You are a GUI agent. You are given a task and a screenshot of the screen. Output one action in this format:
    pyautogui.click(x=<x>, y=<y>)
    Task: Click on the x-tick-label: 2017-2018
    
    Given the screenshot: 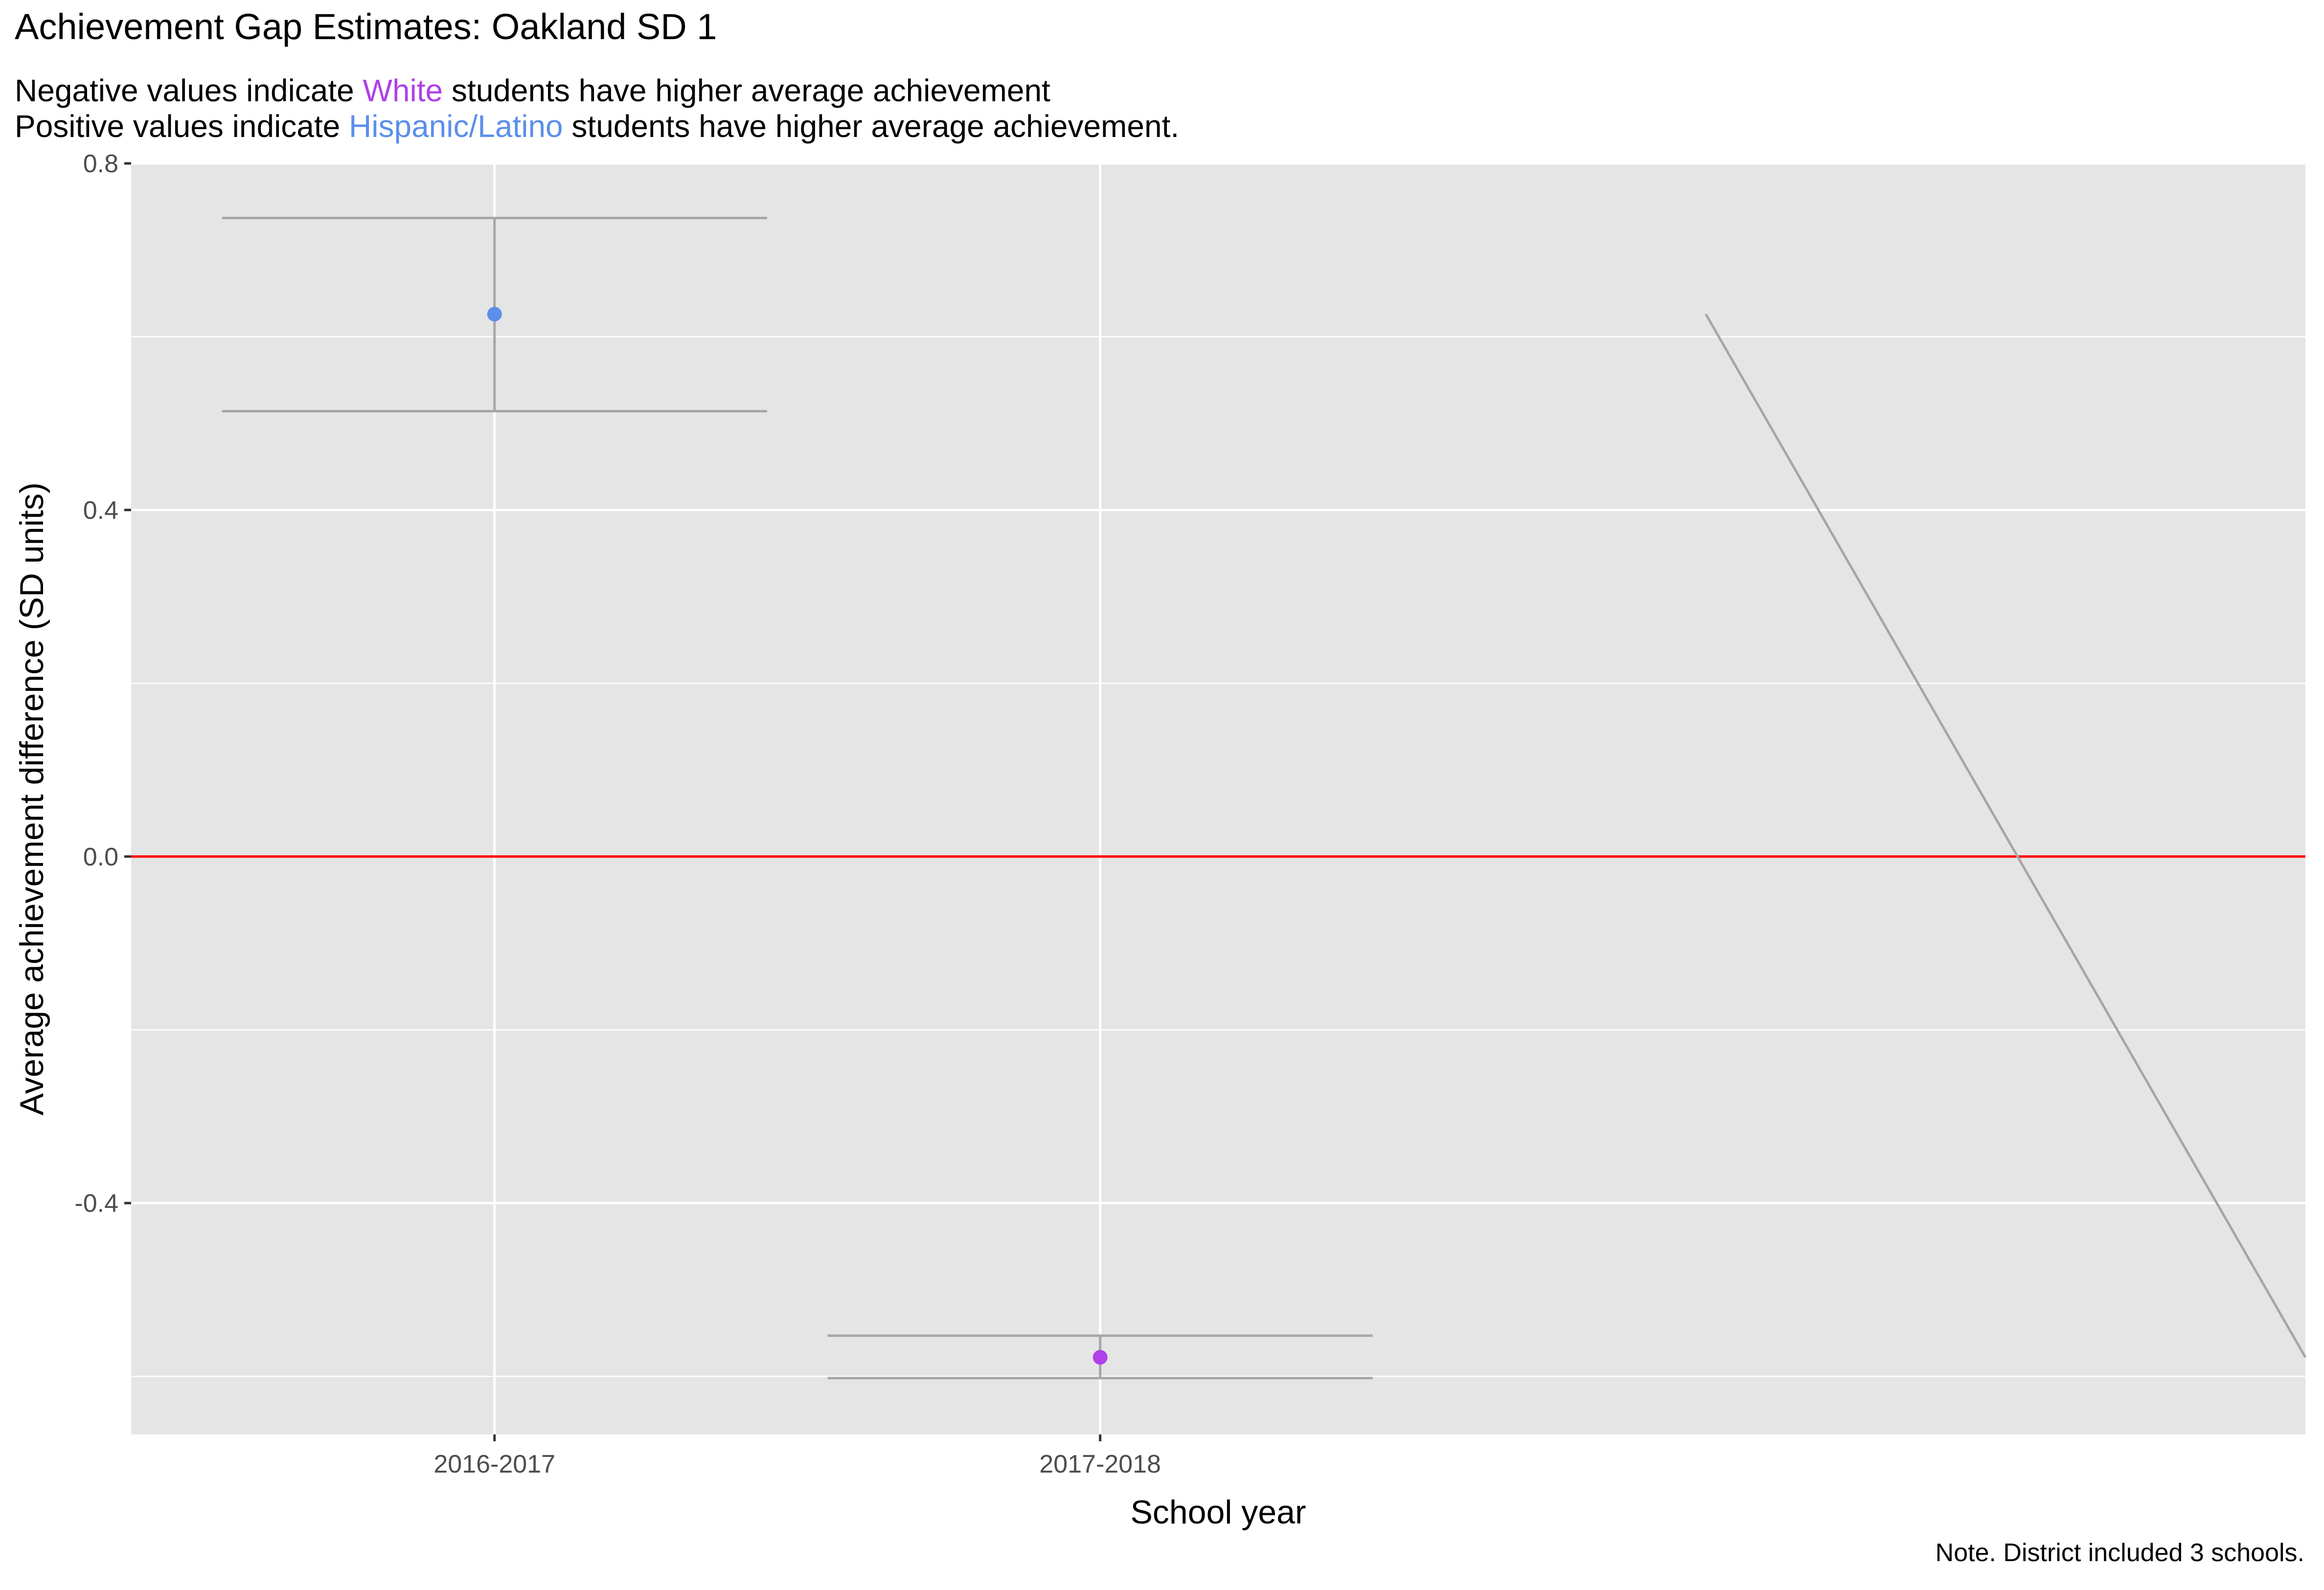 What is the action you would take?
    pyautogui.click(x=1100, y=1464)
    